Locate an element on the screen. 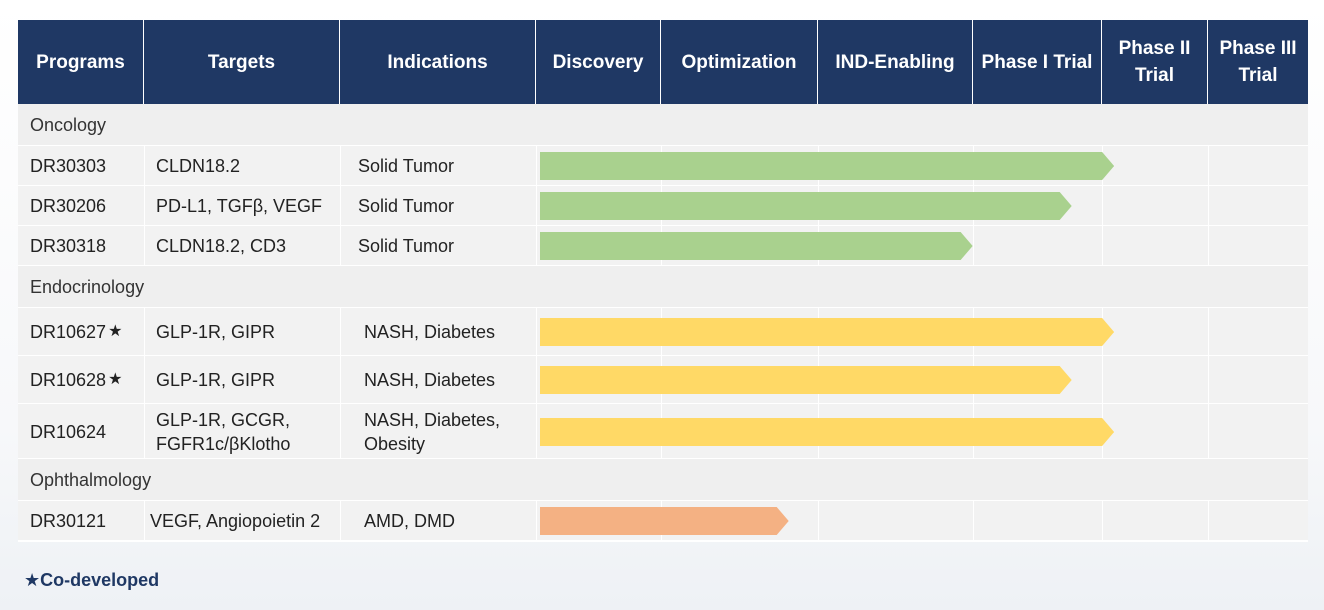 The height and width of the screenshot is (610, 1324). targets-cell: CLDN18.2 is located at coordinates (198, 166).